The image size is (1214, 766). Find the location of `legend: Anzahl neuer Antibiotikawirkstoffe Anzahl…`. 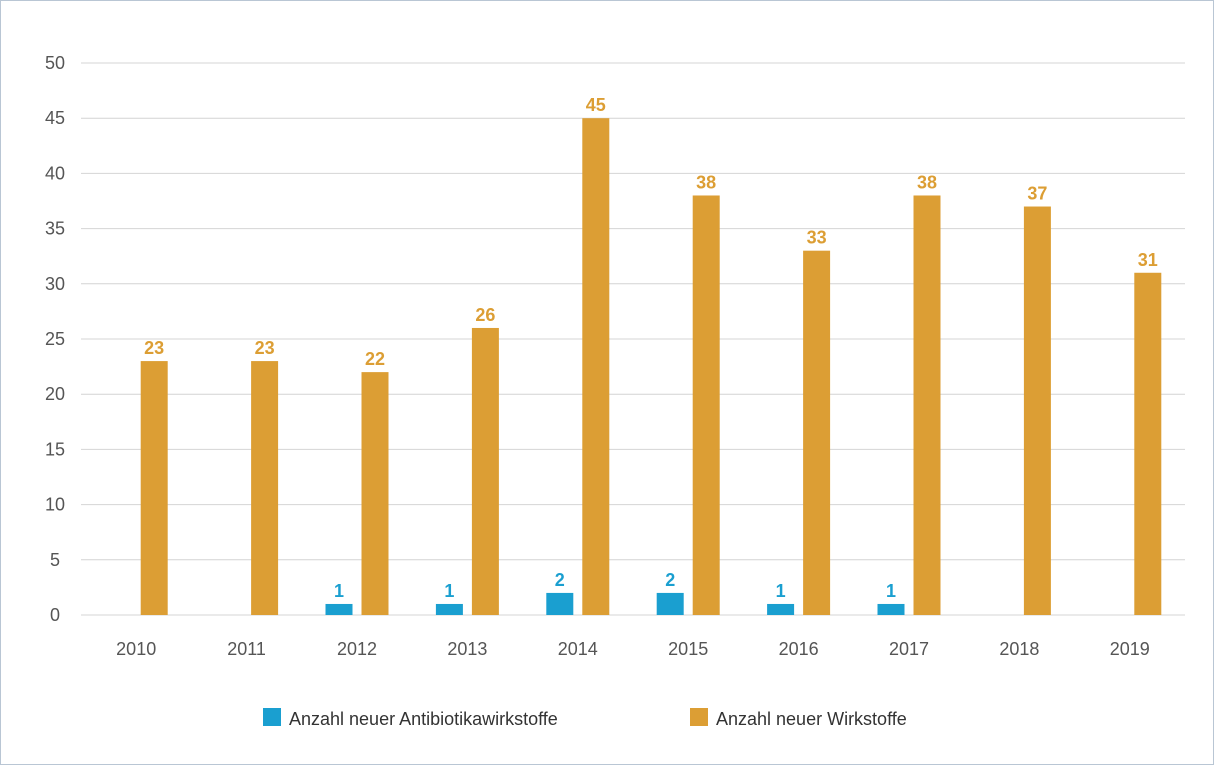

legend: Anzahl neuer Antibiotikawirkstoffe Anzahl… is located at coordinates (585, 718).